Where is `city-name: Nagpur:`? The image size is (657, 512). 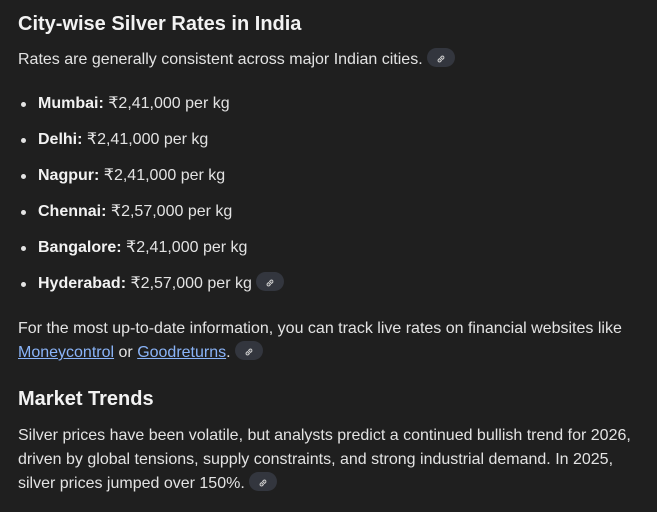
city-name: Nagpur: is located at coordinates (69, 175).